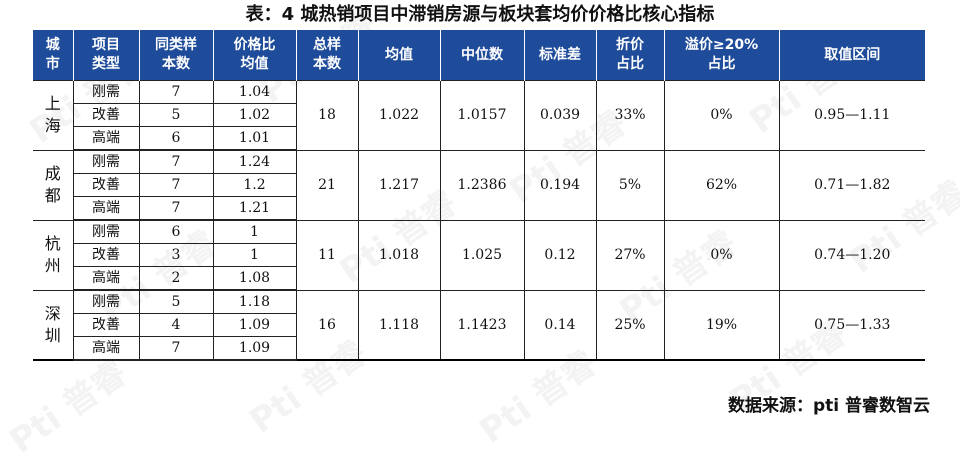 The width and height of the screenshot is (960, 463). What do you see at coordinates (560, 325) in the screenshot?
I see `std-cell: 0.14` at bounding box center [560, 325].